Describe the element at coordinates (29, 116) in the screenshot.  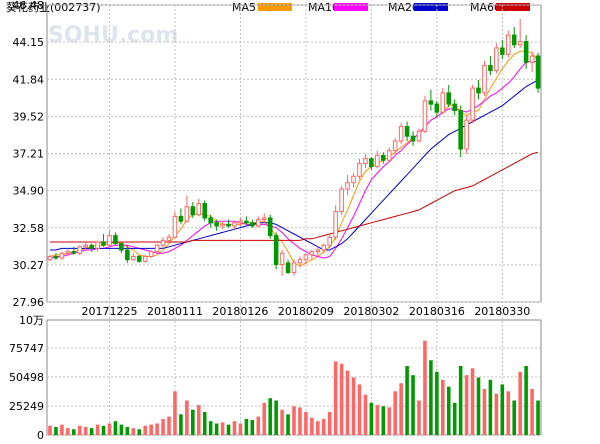
I see `price-tick-label: 39.52` at that location.